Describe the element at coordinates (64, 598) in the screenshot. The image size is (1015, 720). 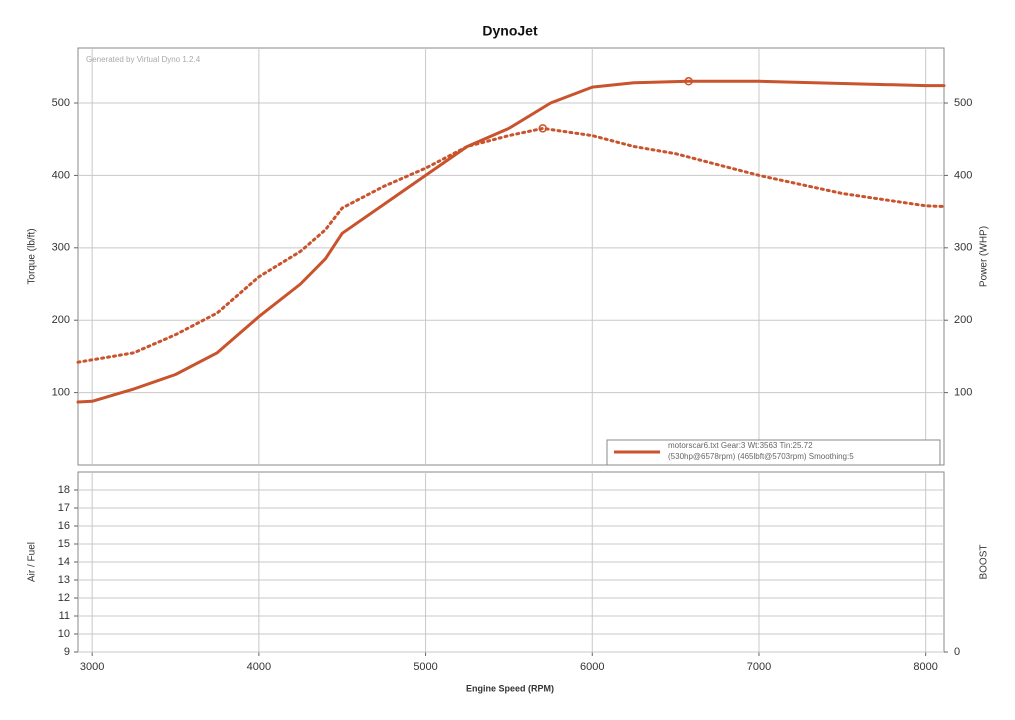
I see `y-tick-label: 12` at that location.